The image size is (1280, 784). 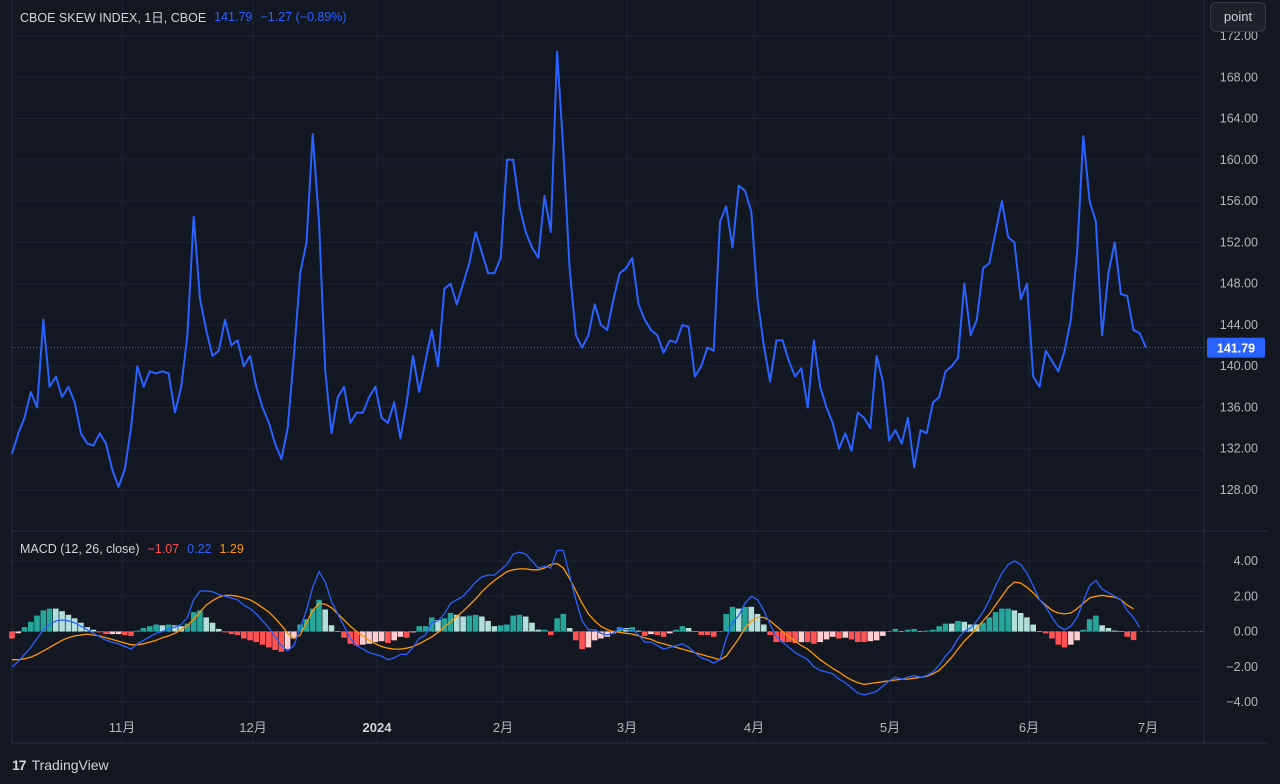 I want to click on brand: 17 TradingView, so click(x=60, y=765).